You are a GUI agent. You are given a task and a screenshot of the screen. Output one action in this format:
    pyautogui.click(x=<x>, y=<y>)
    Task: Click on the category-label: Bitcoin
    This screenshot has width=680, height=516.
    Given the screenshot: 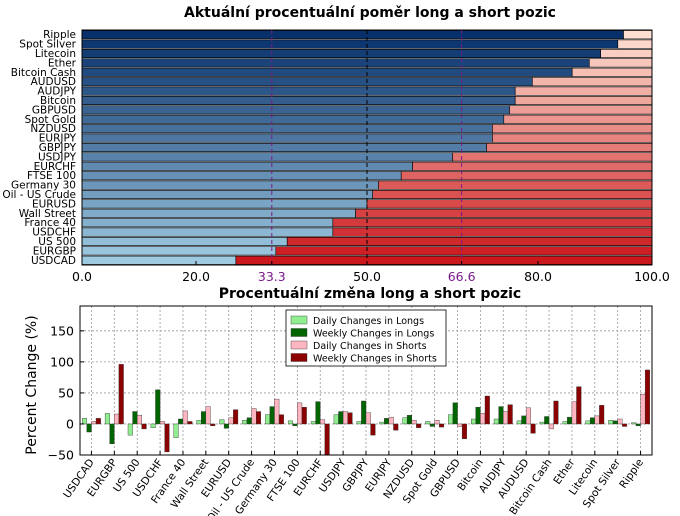 What is the action you would take?
    pyautogui.click(x=58, y=101)
    